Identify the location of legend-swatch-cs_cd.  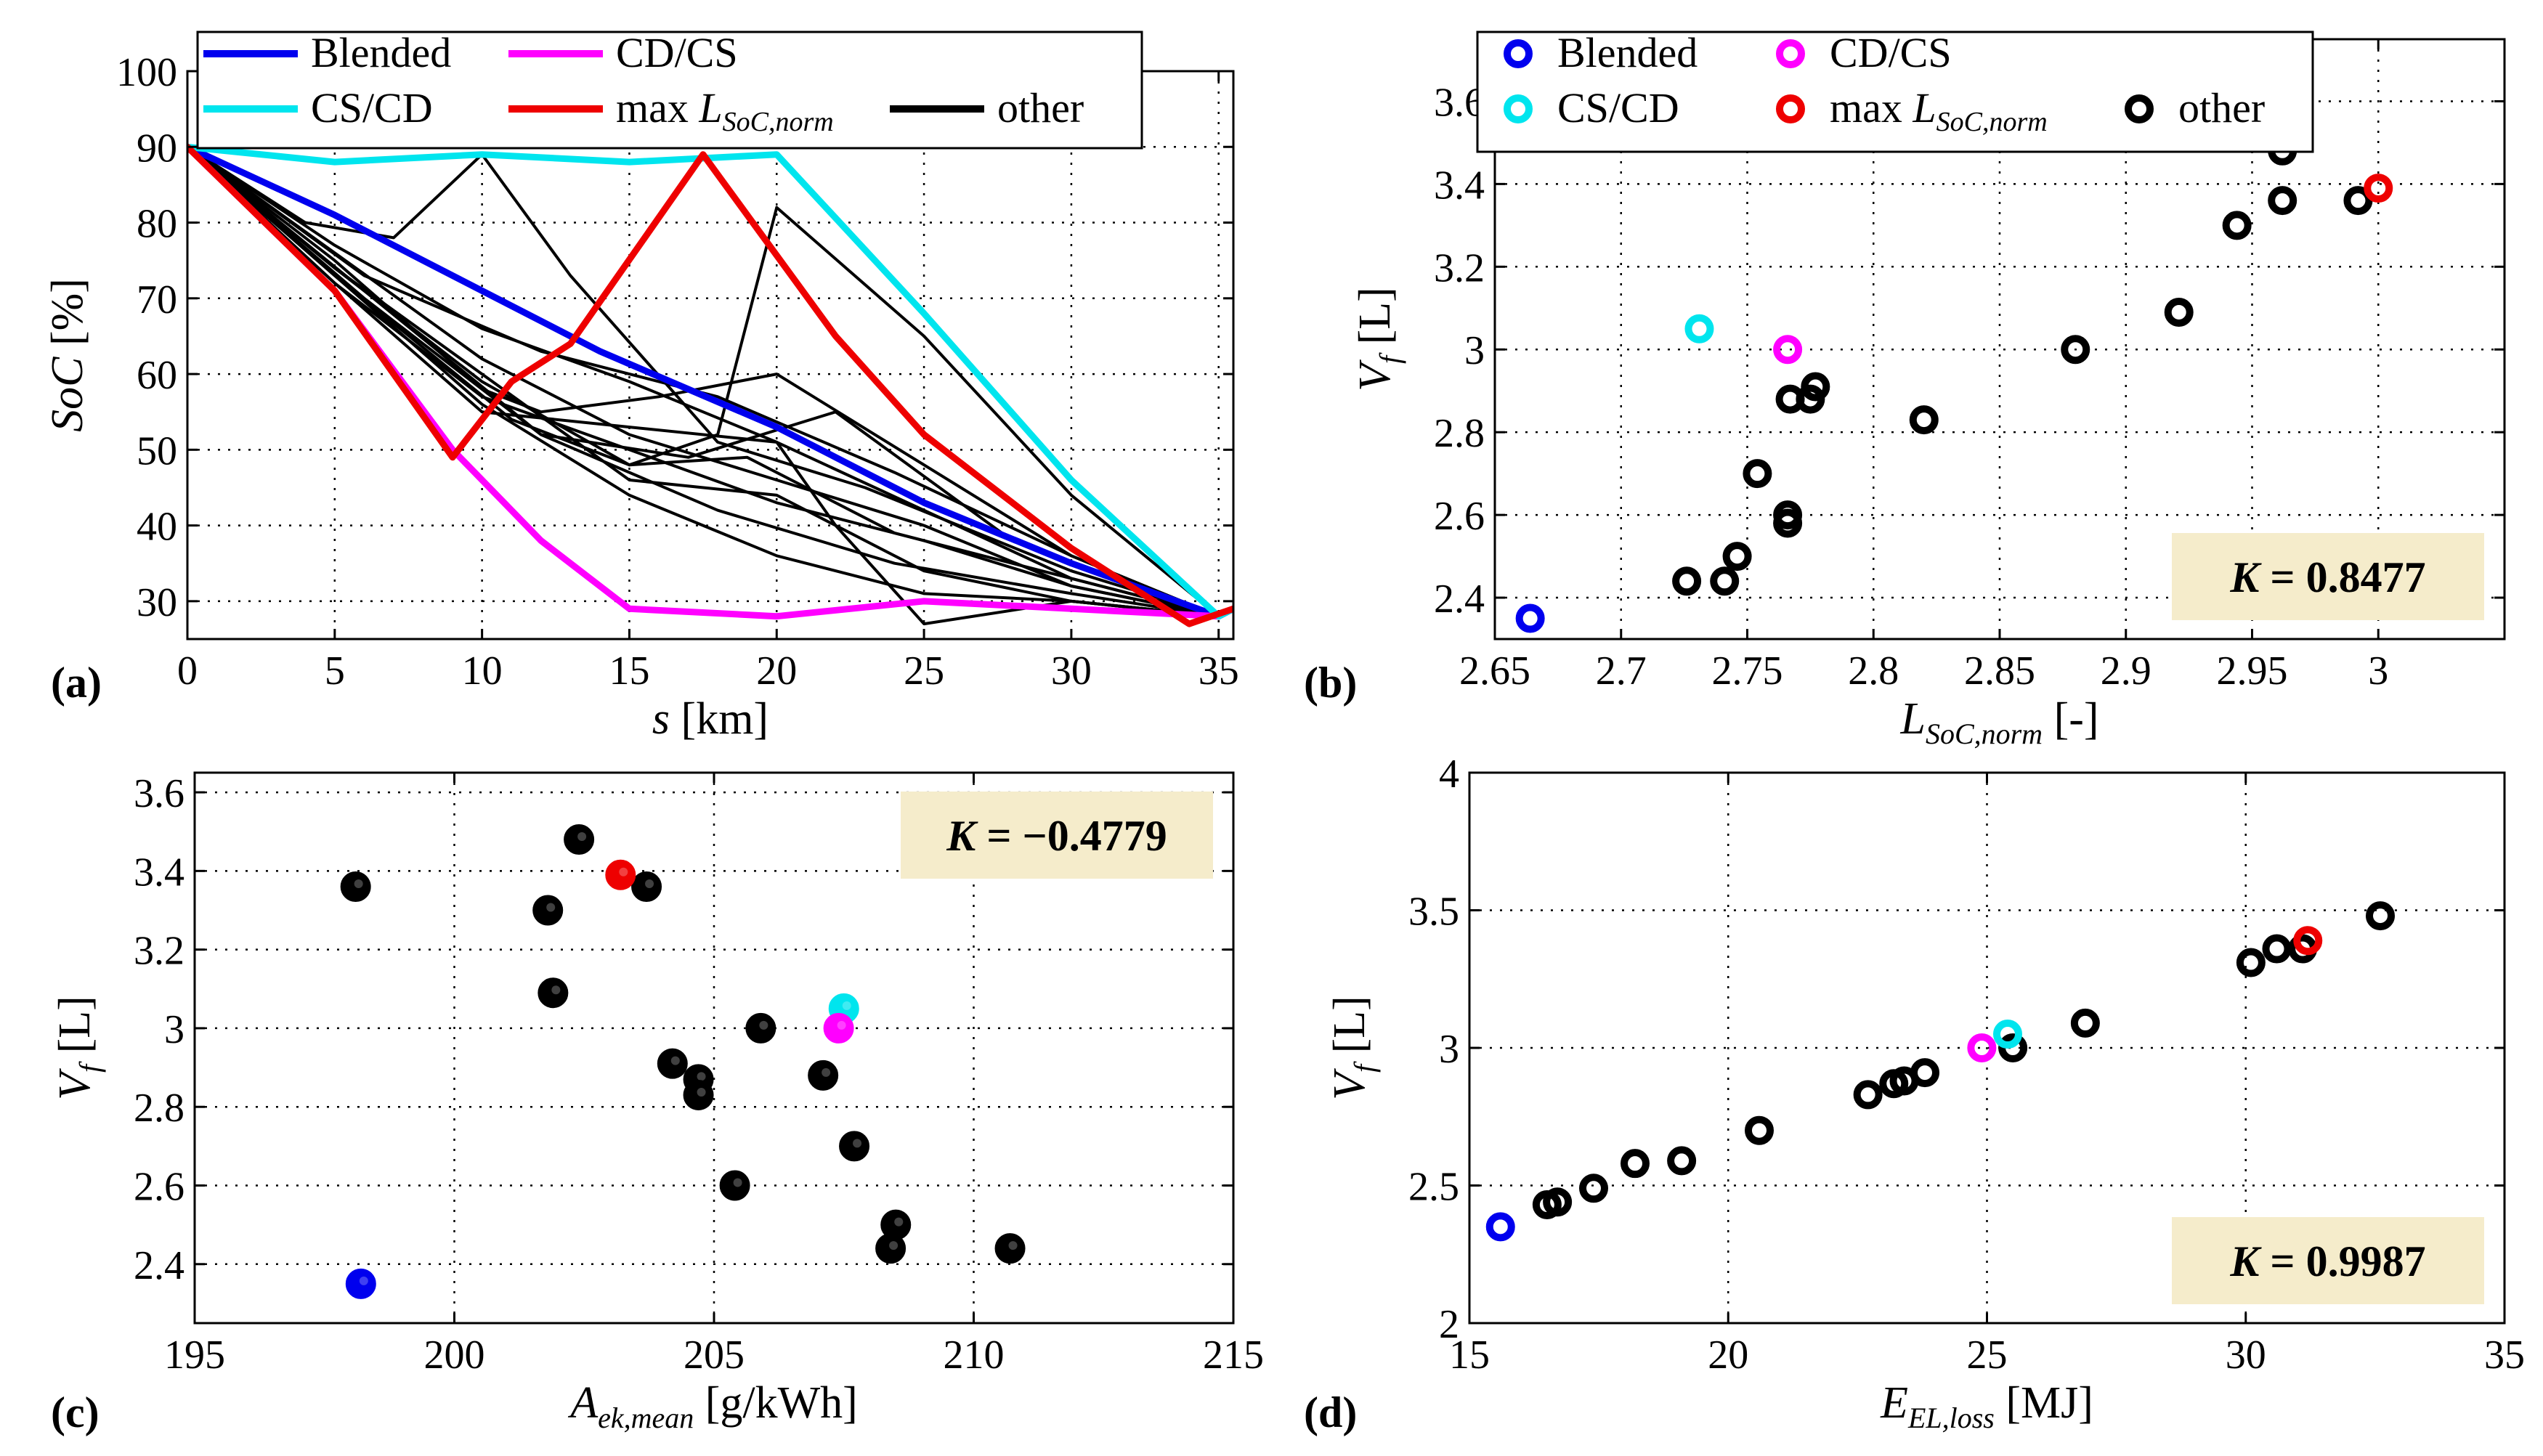
(1518, 108).